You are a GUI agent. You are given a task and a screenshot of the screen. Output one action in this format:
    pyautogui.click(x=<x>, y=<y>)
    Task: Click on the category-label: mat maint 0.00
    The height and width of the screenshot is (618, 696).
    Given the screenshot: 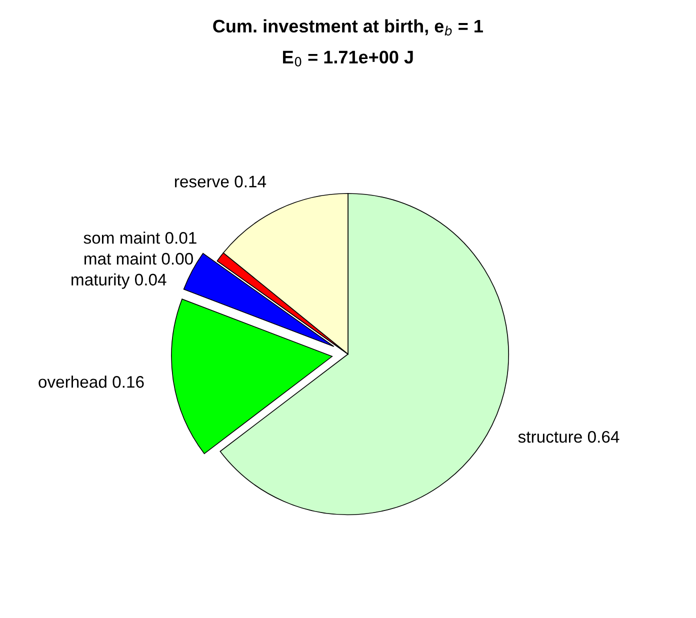 What is the action you would take?
    pyautogui.click(x=138, y=258)
    